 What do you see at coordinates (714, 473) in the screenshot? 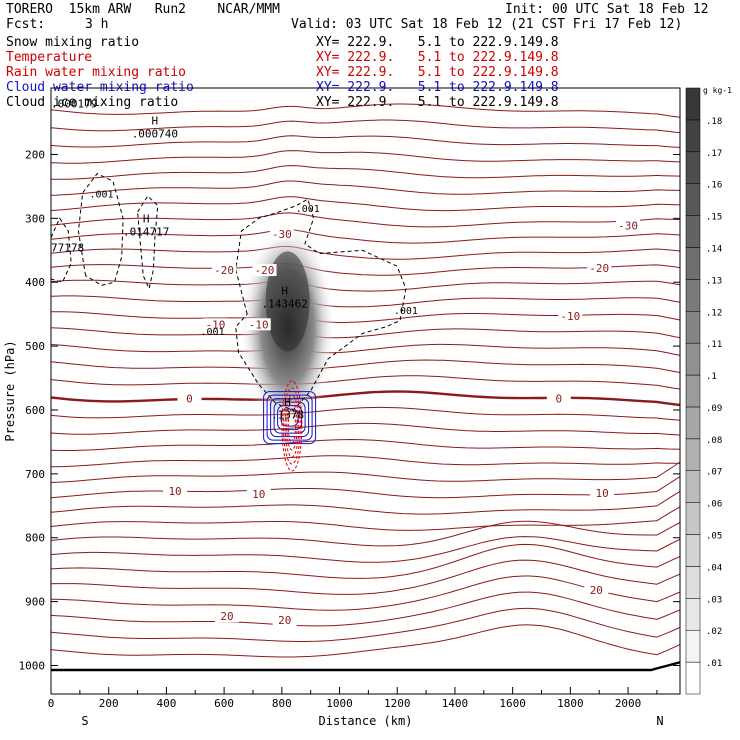
I see `colorbar-label: .07` at bounding box center [714, 473].